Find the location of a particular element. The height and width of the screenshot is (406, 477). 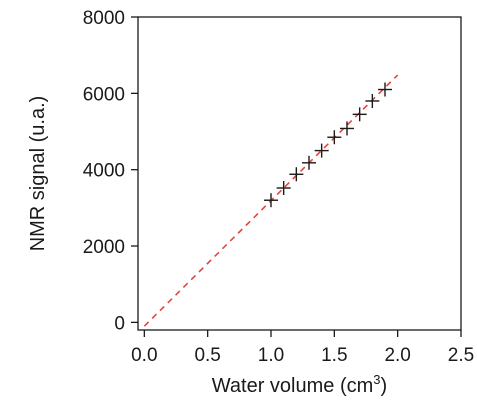

x-axis-title-superscript: 3 is located at coordinates (376, 379).